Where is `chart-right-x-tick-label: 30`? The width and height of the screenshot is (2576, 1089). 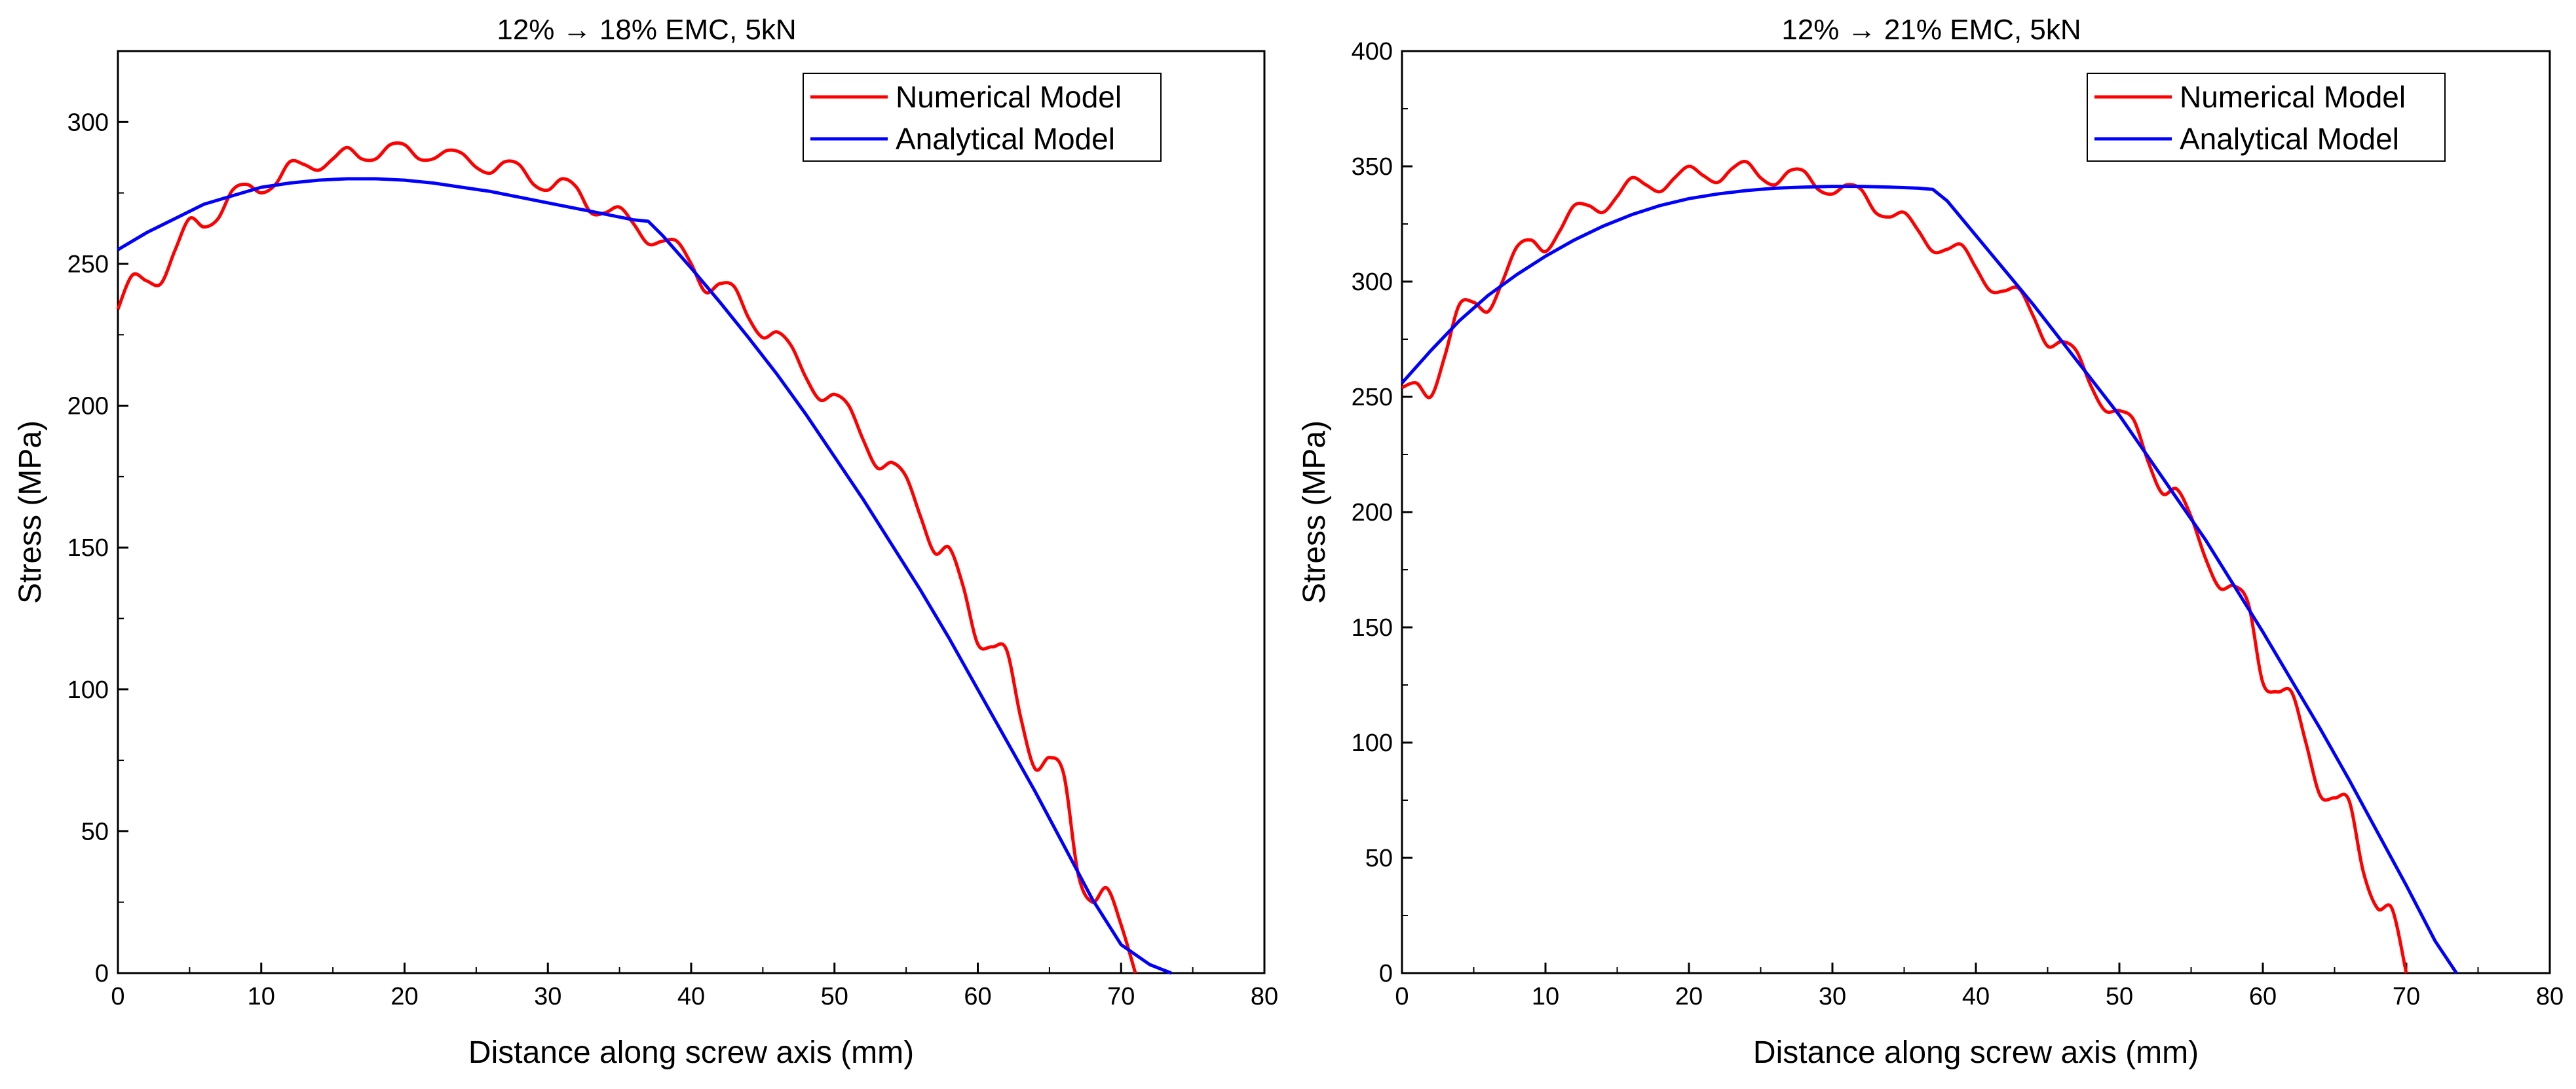
chart-right-x-tick-label: 30 is located at coordinates (1833, 996).